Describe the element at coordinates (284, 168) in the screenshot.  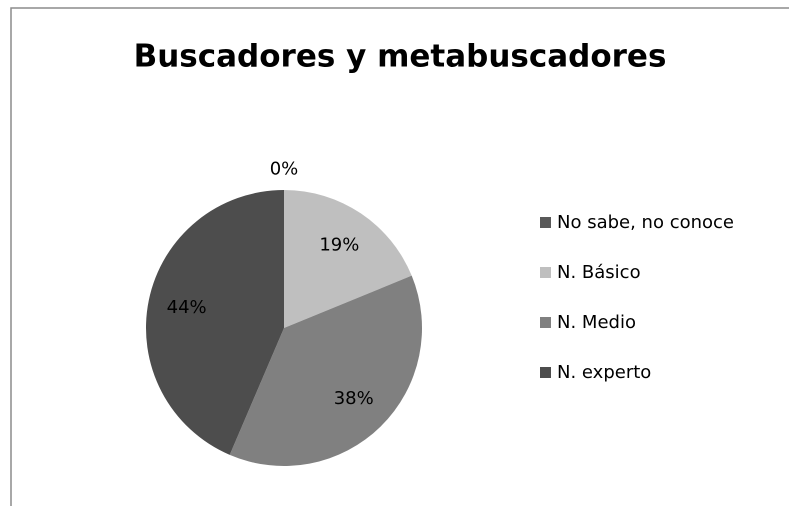
I see `data-label: 0%` at that location.